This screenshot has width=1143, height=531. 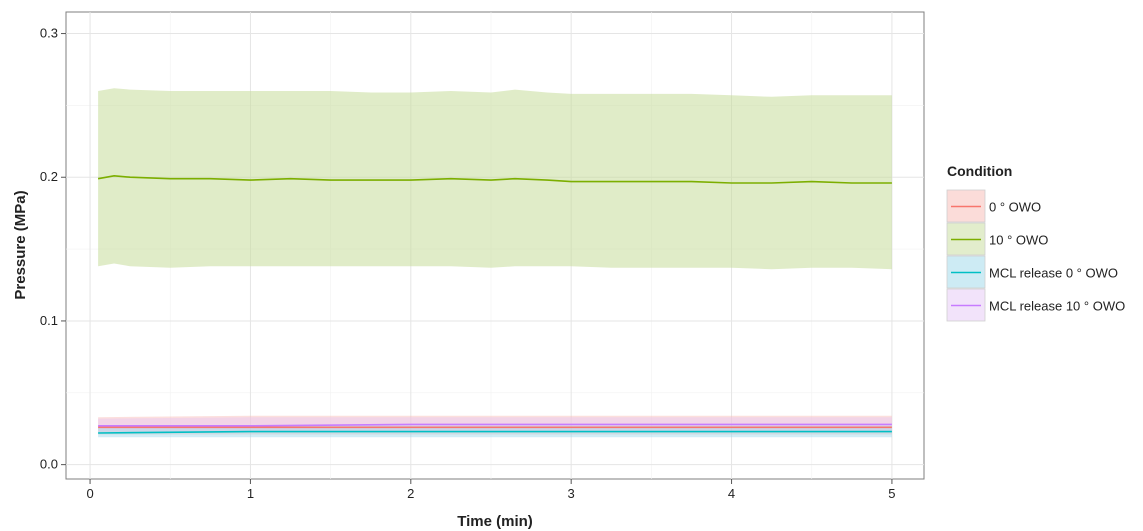 I want to click on legend-label: MCL release 0 ° OWO, so click(x=1053, y=273).